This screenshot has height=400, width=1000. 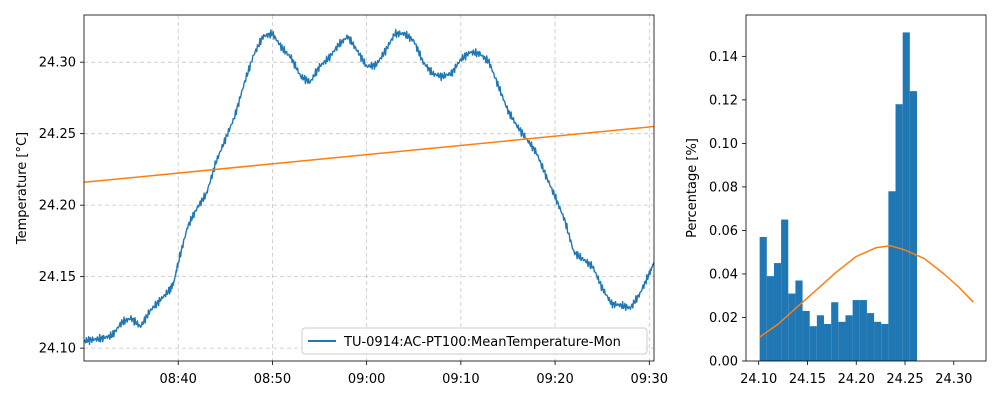 I want to click on fit-curve, so click(x=866, y=291).